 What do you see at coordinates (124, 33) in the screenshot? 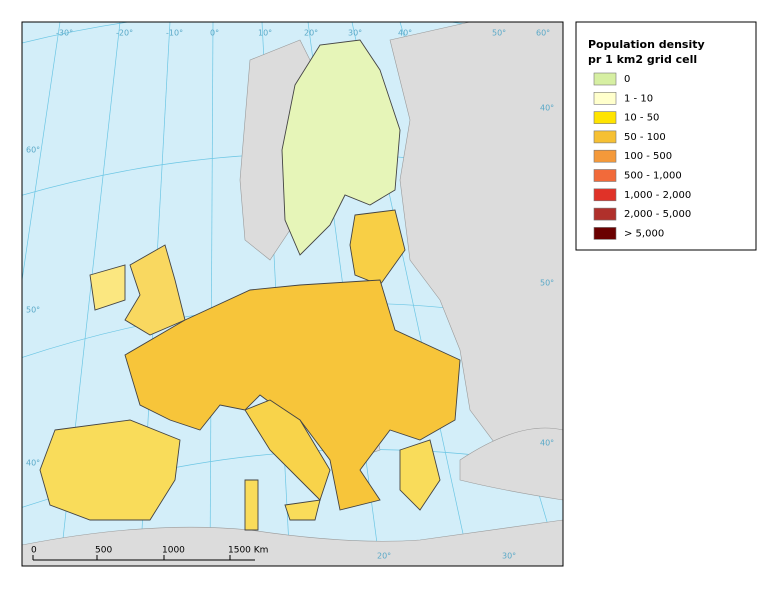
I see `graticule-label: -20°` at bounding box center [124, 33].